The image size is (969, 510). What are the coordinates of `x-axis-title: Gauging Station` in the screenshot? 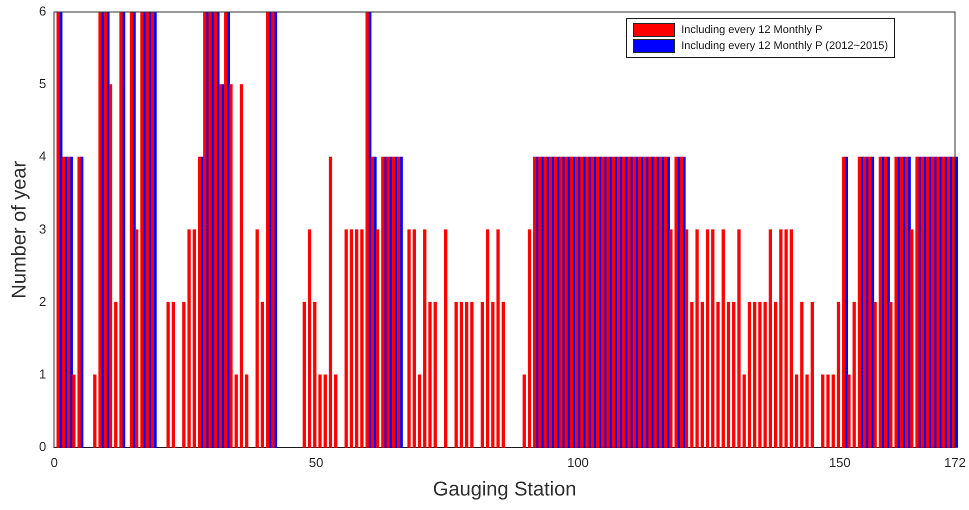 It's located at (504, 489).